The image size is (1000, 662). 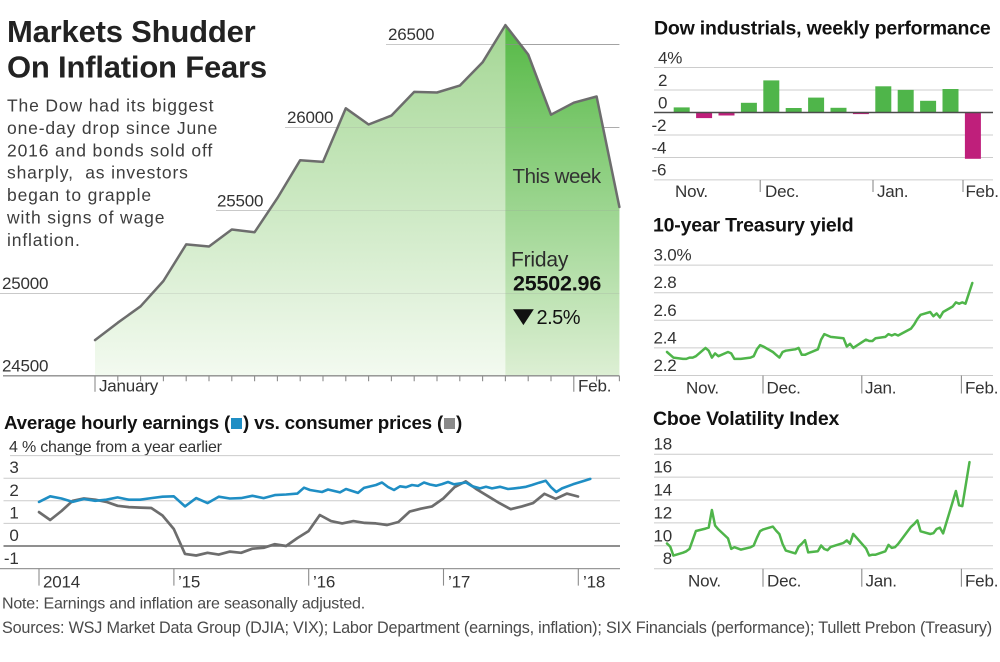 What do you see at coordinates (746, 419) in the screenshot?
I see `svg-text: Cboe Volatility Index` at bounding box center [746, 419].